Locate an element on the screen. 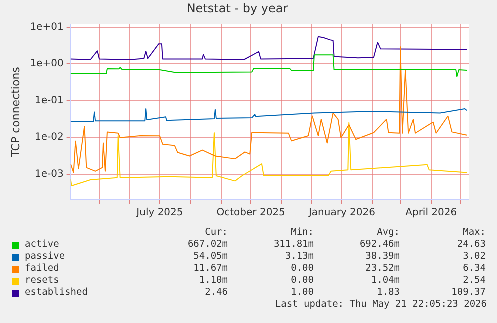 This screenshot has height=323, width=497. text: 311.81m is located at coordinates (293, 245).